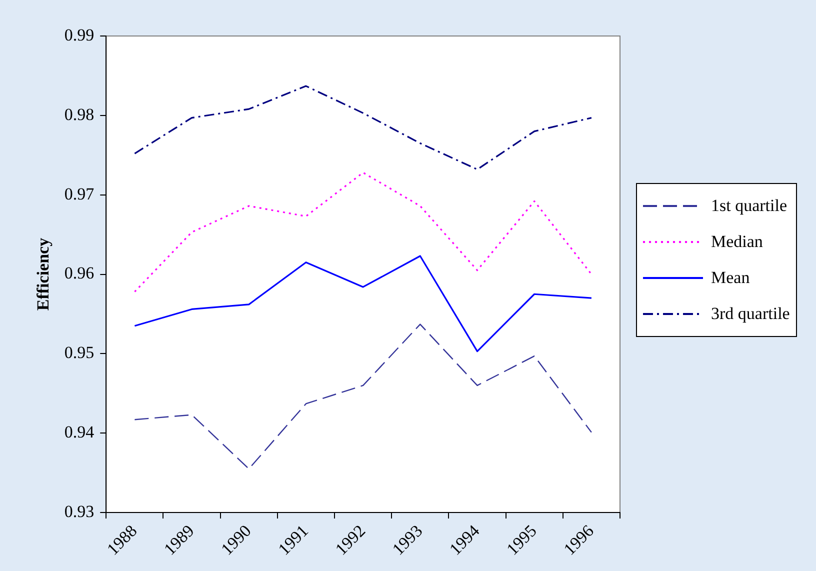  I want to click on y-tick-label: 0.96, so click(79, 273).